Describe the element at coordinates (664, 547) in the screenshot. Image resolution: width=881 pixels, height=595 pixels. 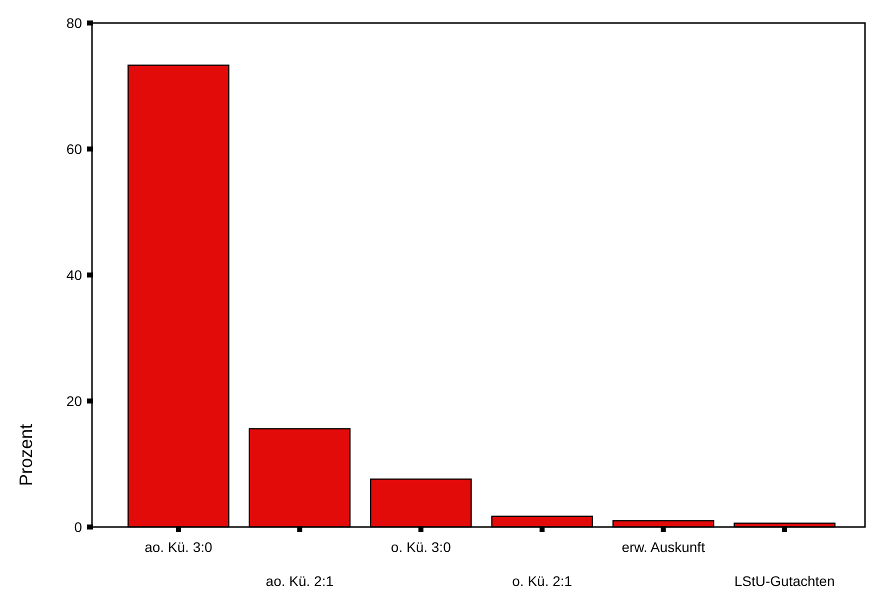
I see `x-tick-label: erw. Auskunft` at that location.